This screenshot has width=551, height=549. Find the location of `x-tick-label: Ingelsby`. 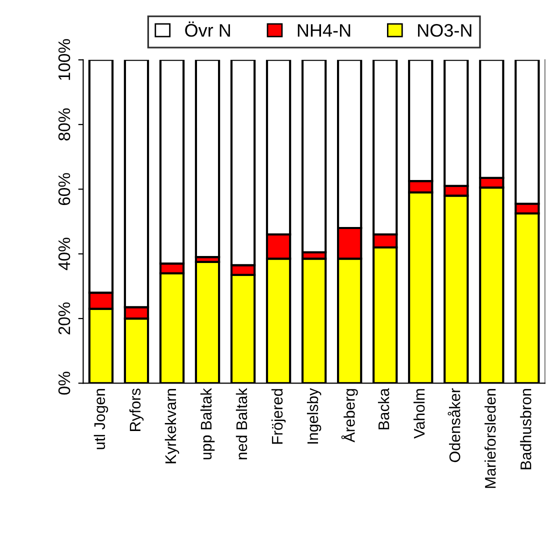

x-tick-label: Ingelsby is located at coordinates (314, 416).